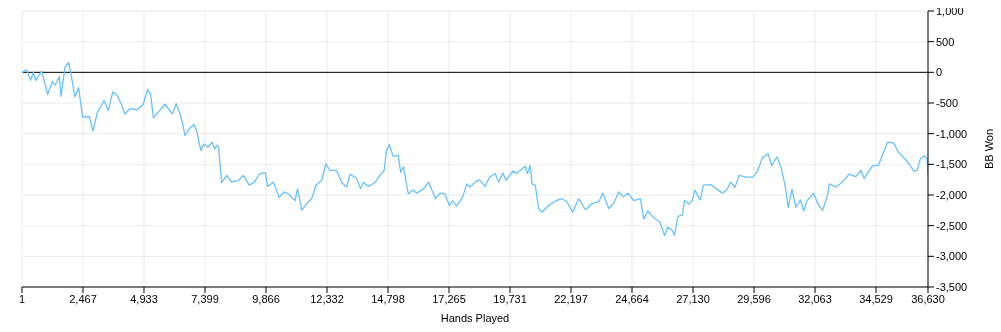 This screenshot has height=332, width=1001. Describe the element at coordinates (952, 194) in the screenshot. I see `y-tick-label: -2,000` at that location.